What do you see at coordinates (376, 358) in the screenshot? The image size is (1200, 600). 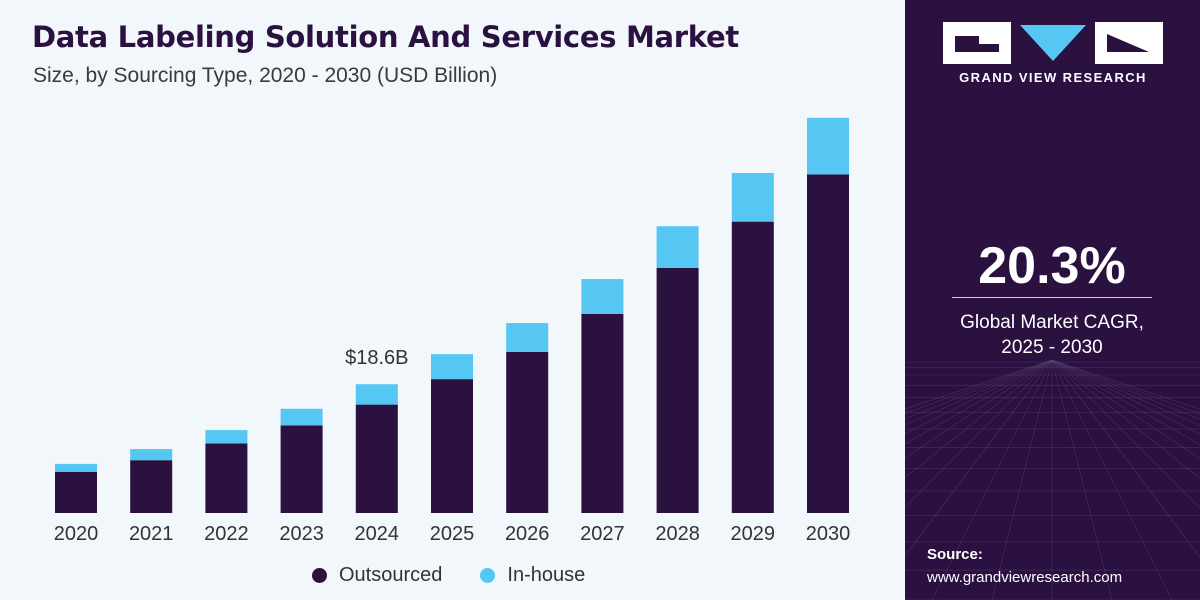 I see `annotation-2024: $18.6B` at bounding box center [376, 358].